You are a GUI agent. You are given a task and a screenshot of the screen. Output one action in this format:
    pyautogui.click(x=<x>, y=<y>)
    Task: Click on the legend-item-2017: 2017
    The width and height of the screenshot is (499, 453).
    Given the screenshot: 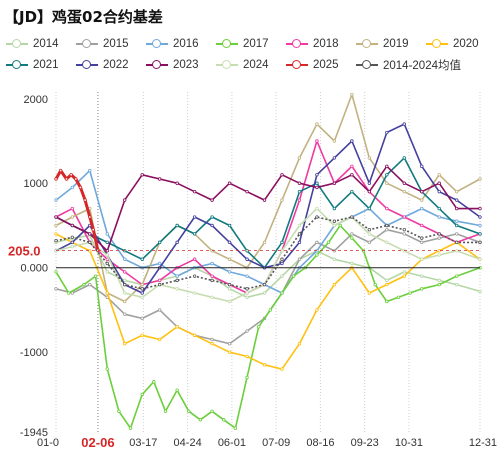 What is the action you would take?
    pyautogui.click(x=242, y=44)
    